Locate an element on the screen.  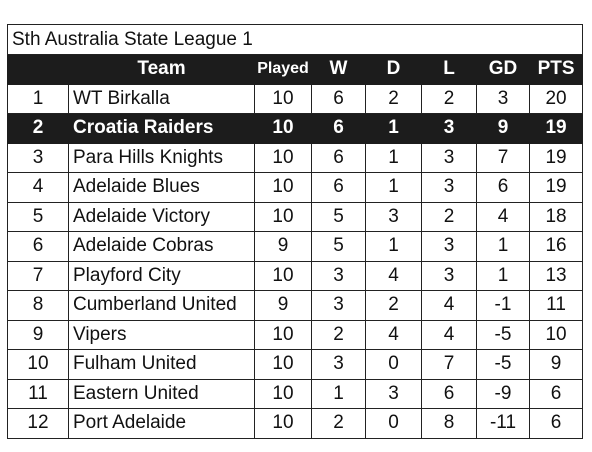
cell-team: Para Hills Knights is located at coordinates (161, 157).